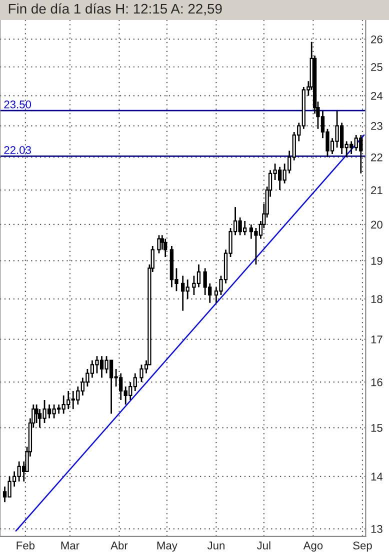 Image resolution: width=389 pixels, height=553 pixels. Describe the element at coordinates (376, 340) in the screenshot. I see `y-tick-label: 17` at that location.